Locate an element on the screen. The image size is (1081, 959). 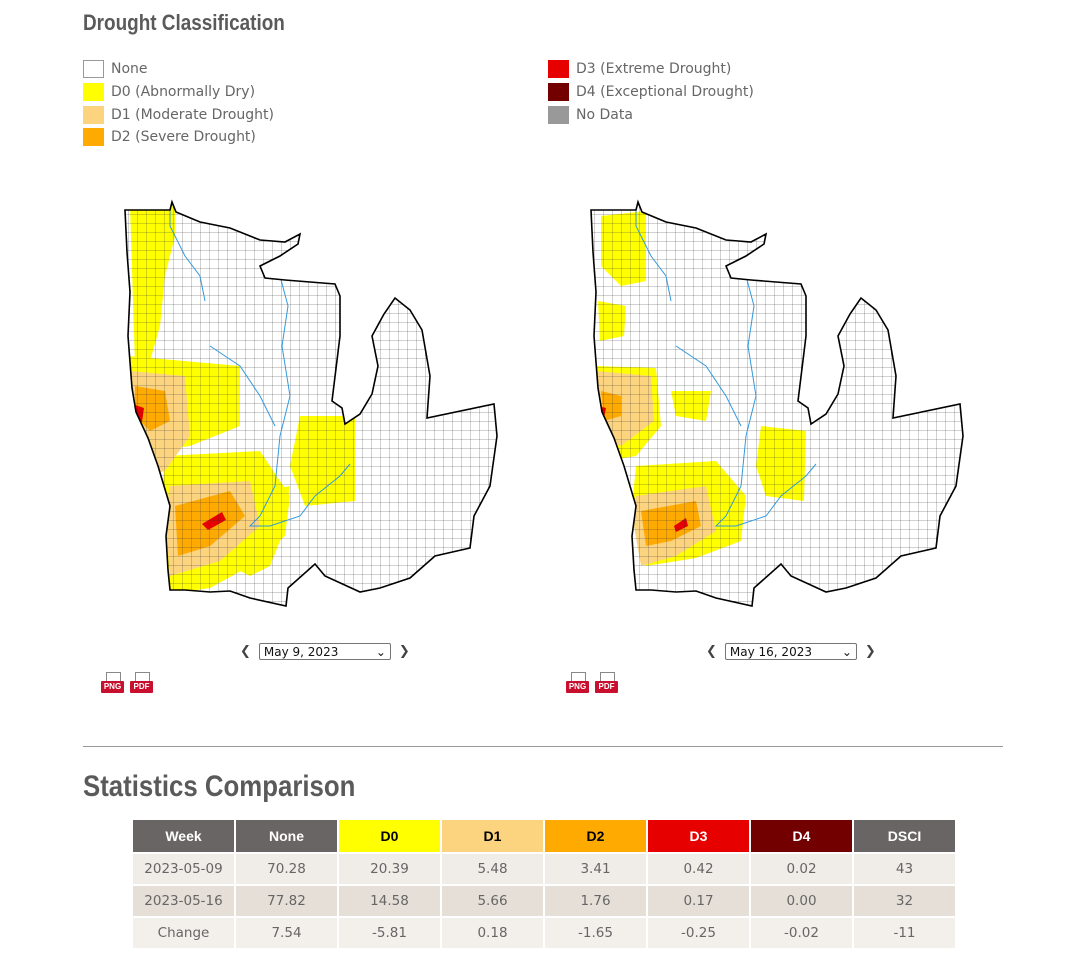
table-cell: 77.82 is located at coordinates (286, 901).